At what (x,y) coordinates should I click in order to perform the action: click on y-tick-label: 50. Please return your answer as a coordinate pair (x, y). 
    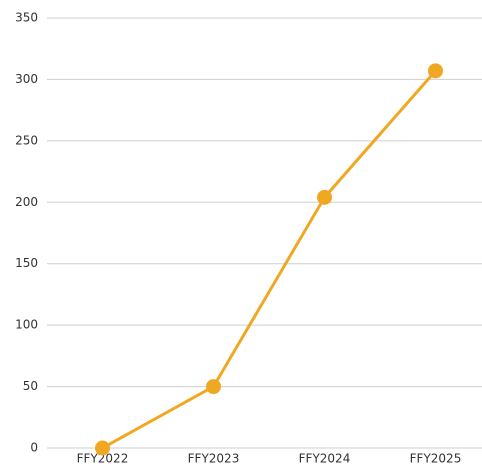
    Looking at the image, I should click on (30, 386).